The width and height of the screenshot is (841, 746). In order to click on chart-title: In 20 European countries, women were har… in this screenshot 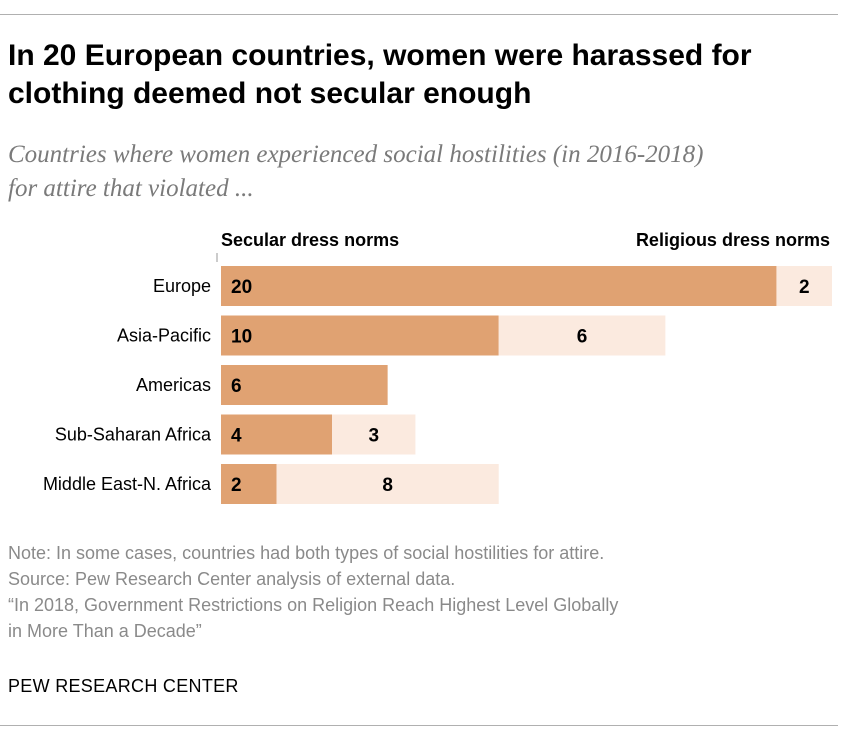, I will do `click(380, 74)`.